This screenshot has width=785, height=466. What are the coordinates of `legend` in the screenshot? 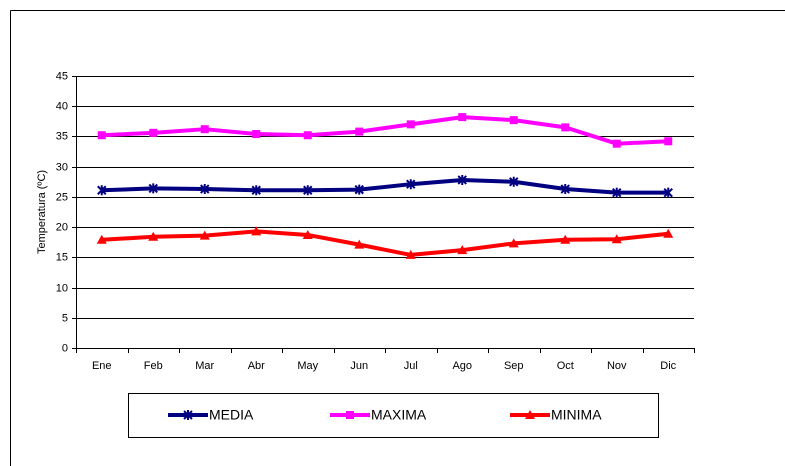 It's located at (393, 415).